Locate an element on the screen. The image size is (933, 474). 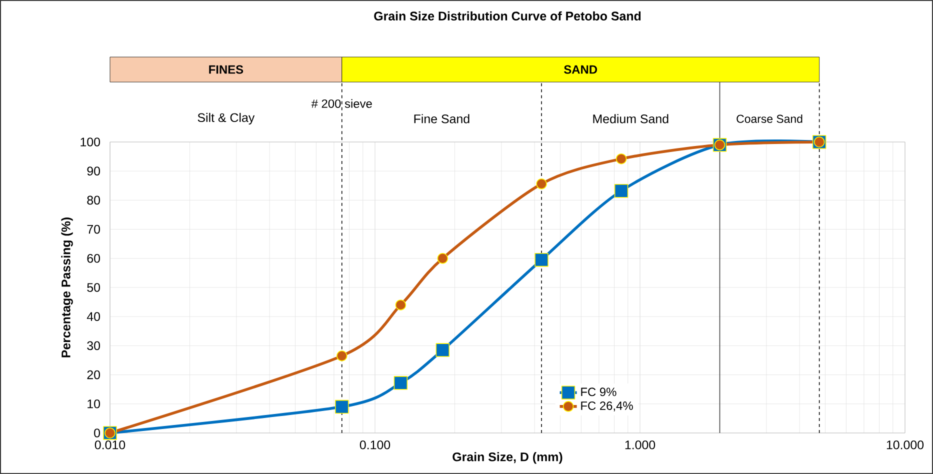
text: SAND is located at coordinates (581, 69).